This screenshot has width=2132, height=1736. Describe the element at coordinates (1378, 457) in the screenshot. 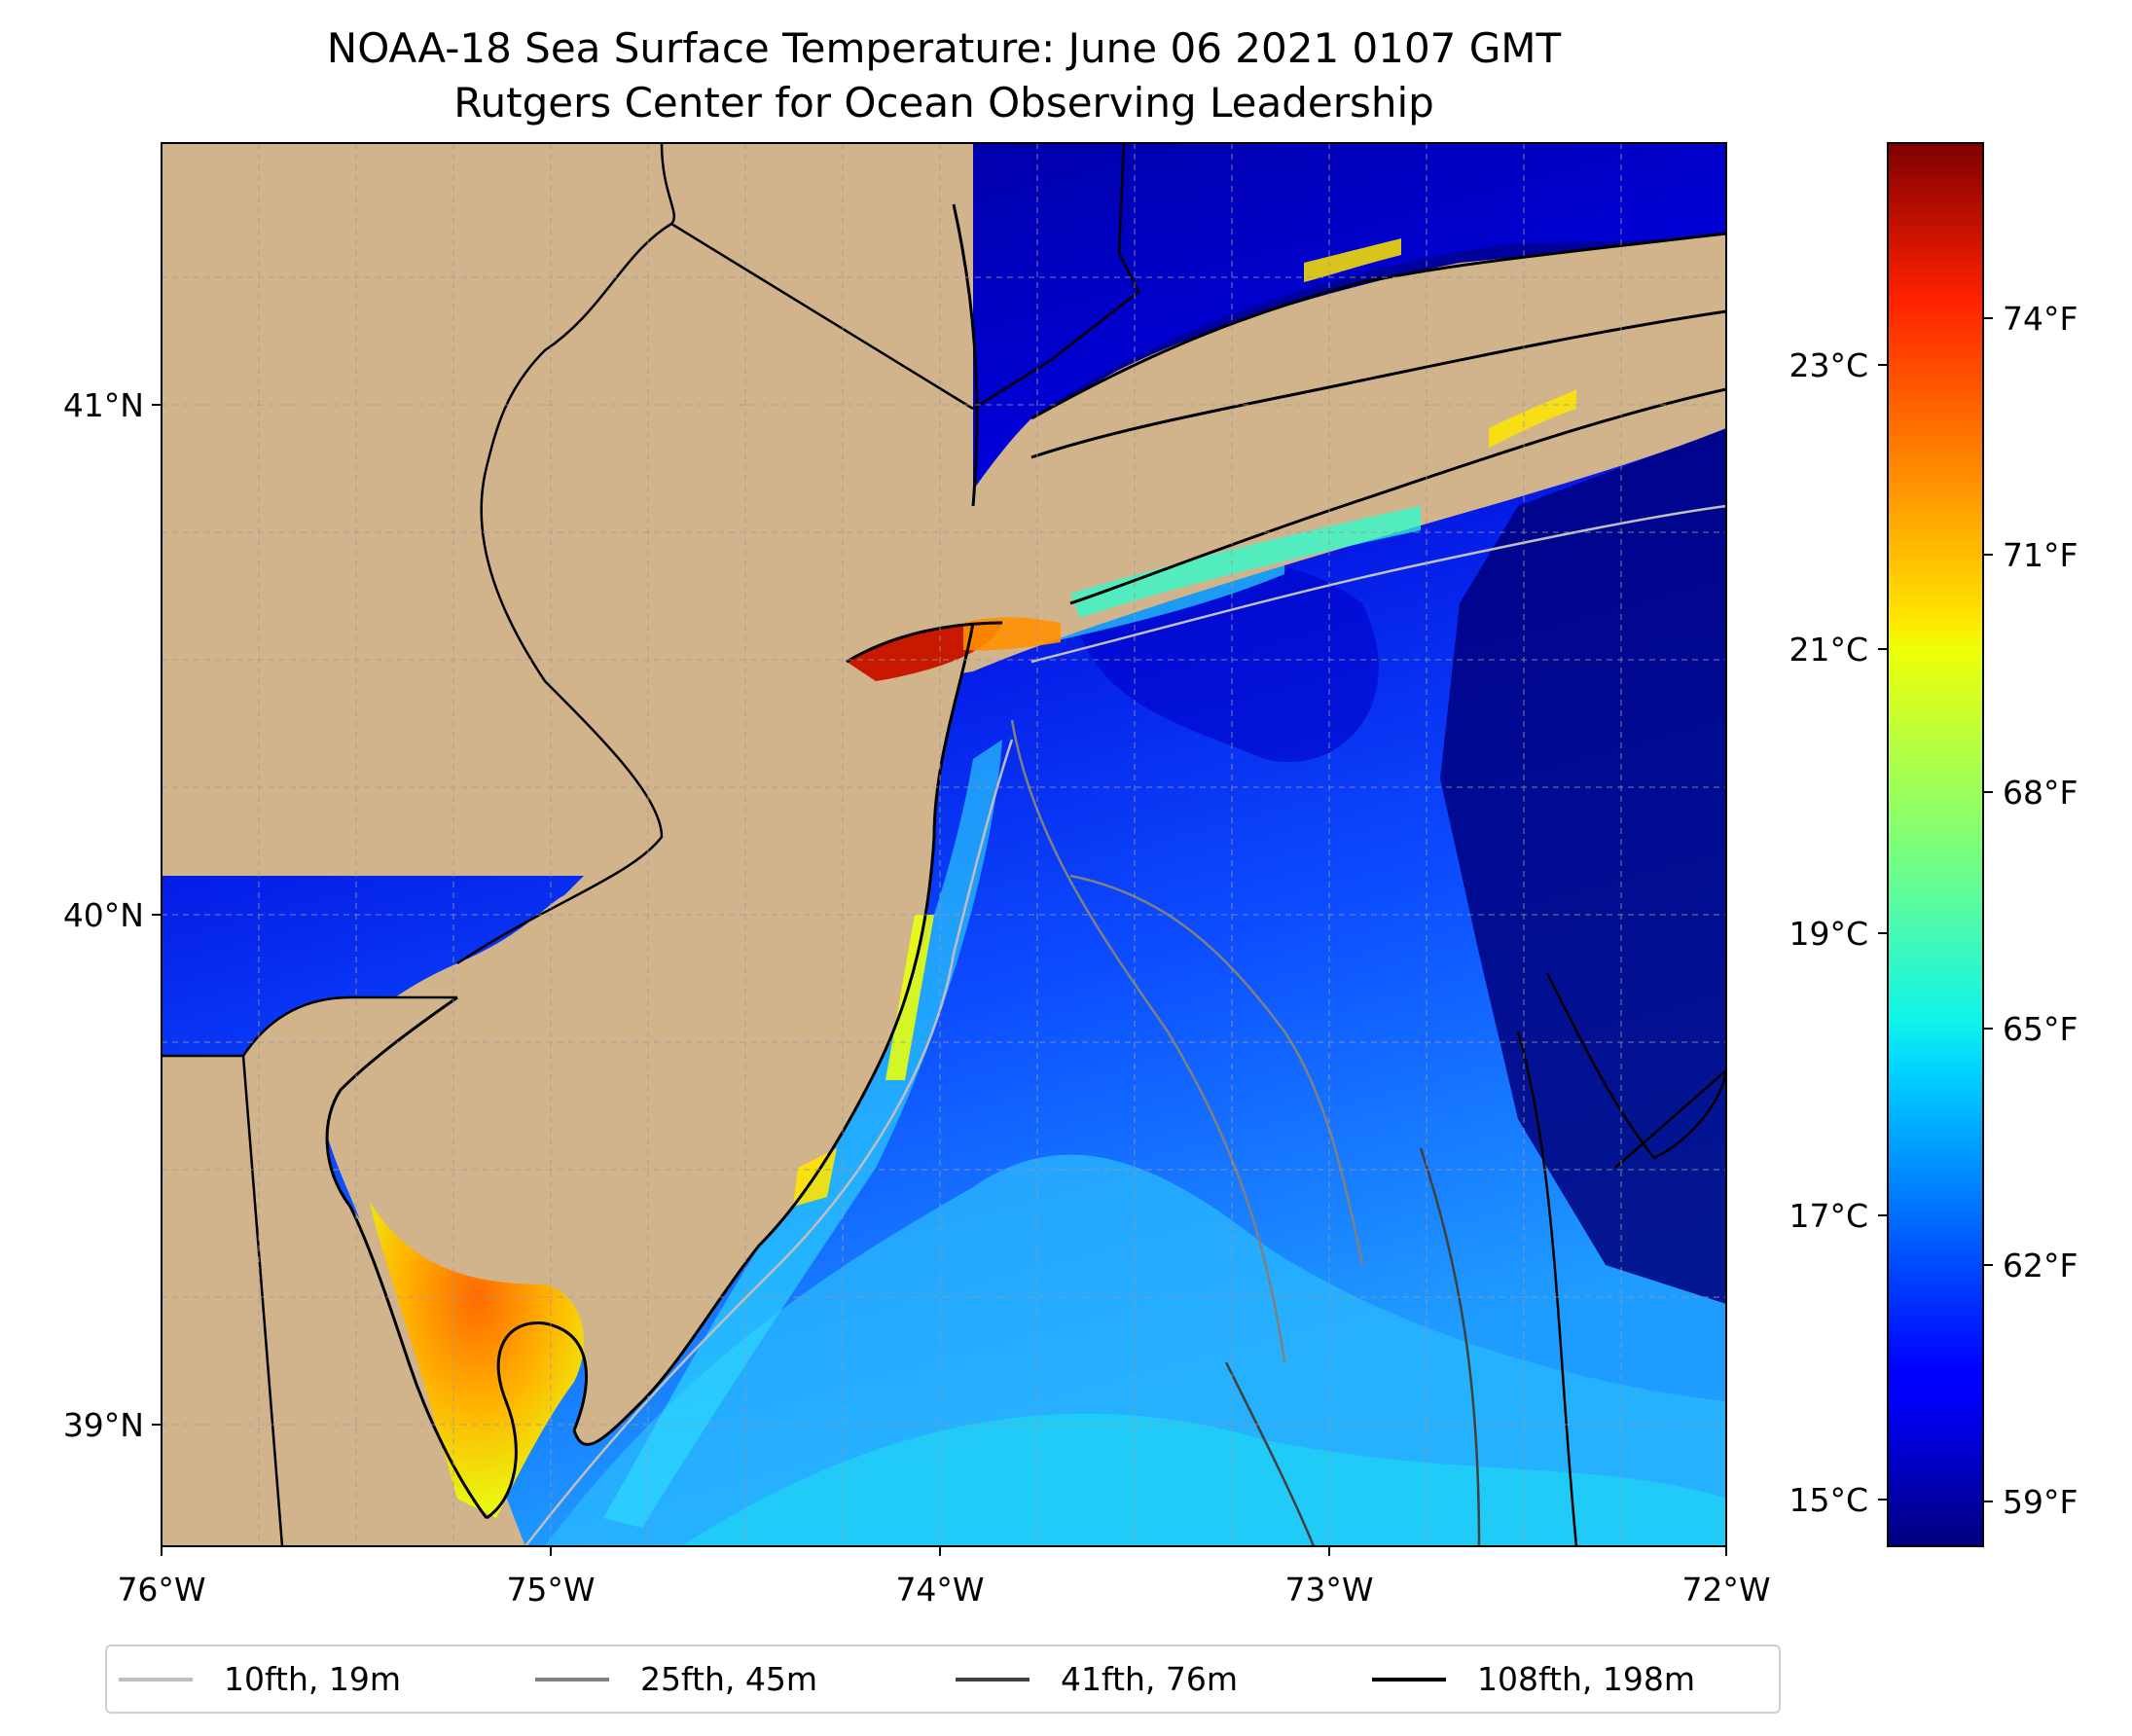

I see `long-island` at that location.